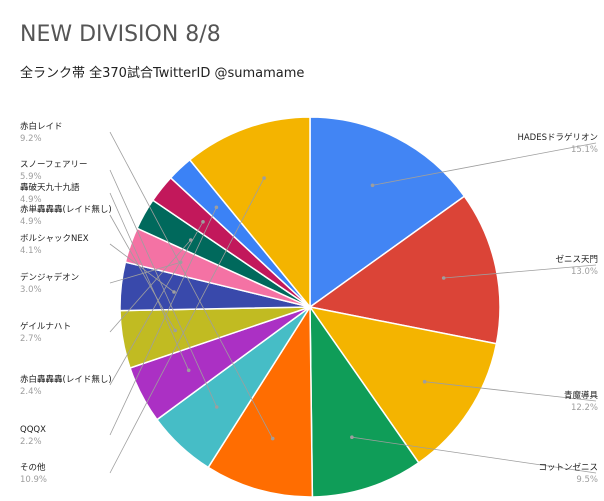 Image resolution: width=604 pixels, height=501 pixels. I want to click on slice-5-percent: 9.2%, so click(31, 139).